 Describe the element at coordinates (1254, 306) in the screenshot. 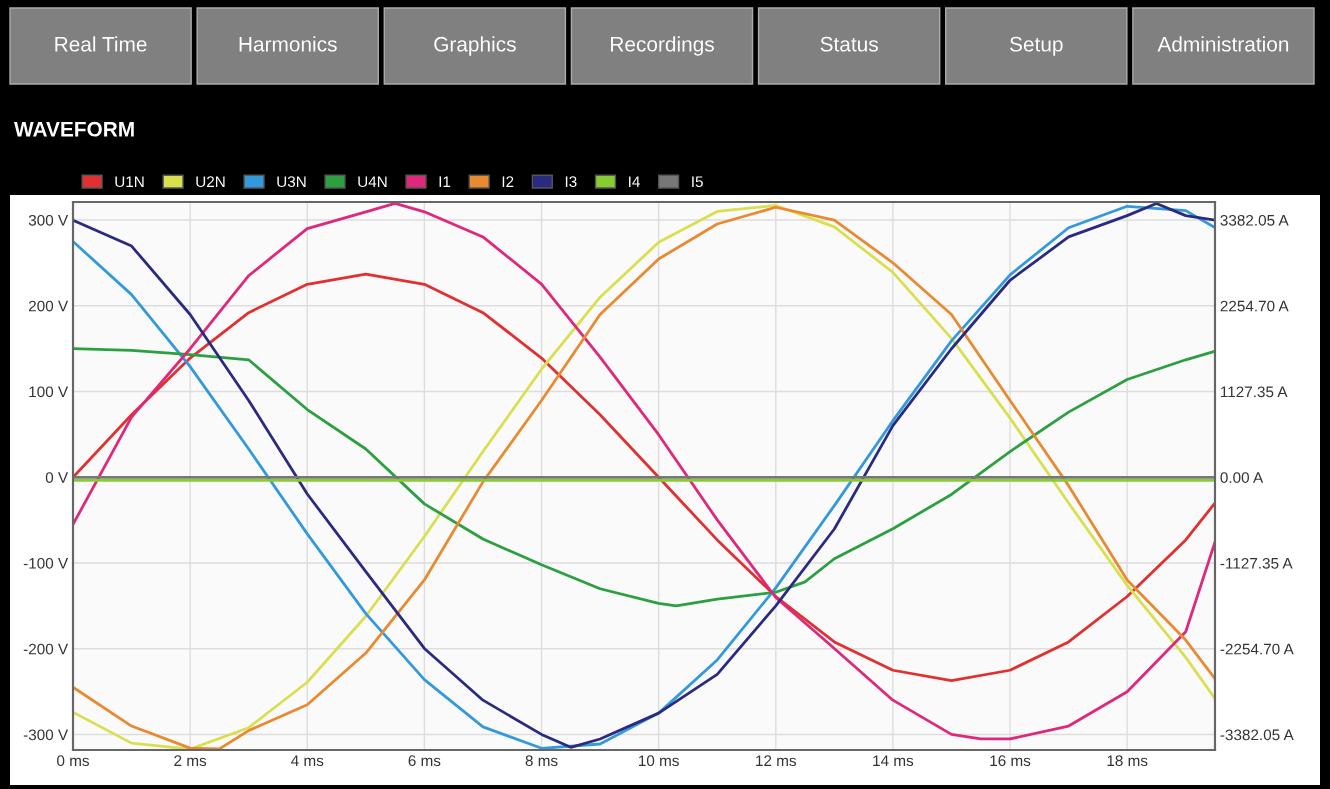

I see `y2-tick-label: 2254.70 A` at that location.